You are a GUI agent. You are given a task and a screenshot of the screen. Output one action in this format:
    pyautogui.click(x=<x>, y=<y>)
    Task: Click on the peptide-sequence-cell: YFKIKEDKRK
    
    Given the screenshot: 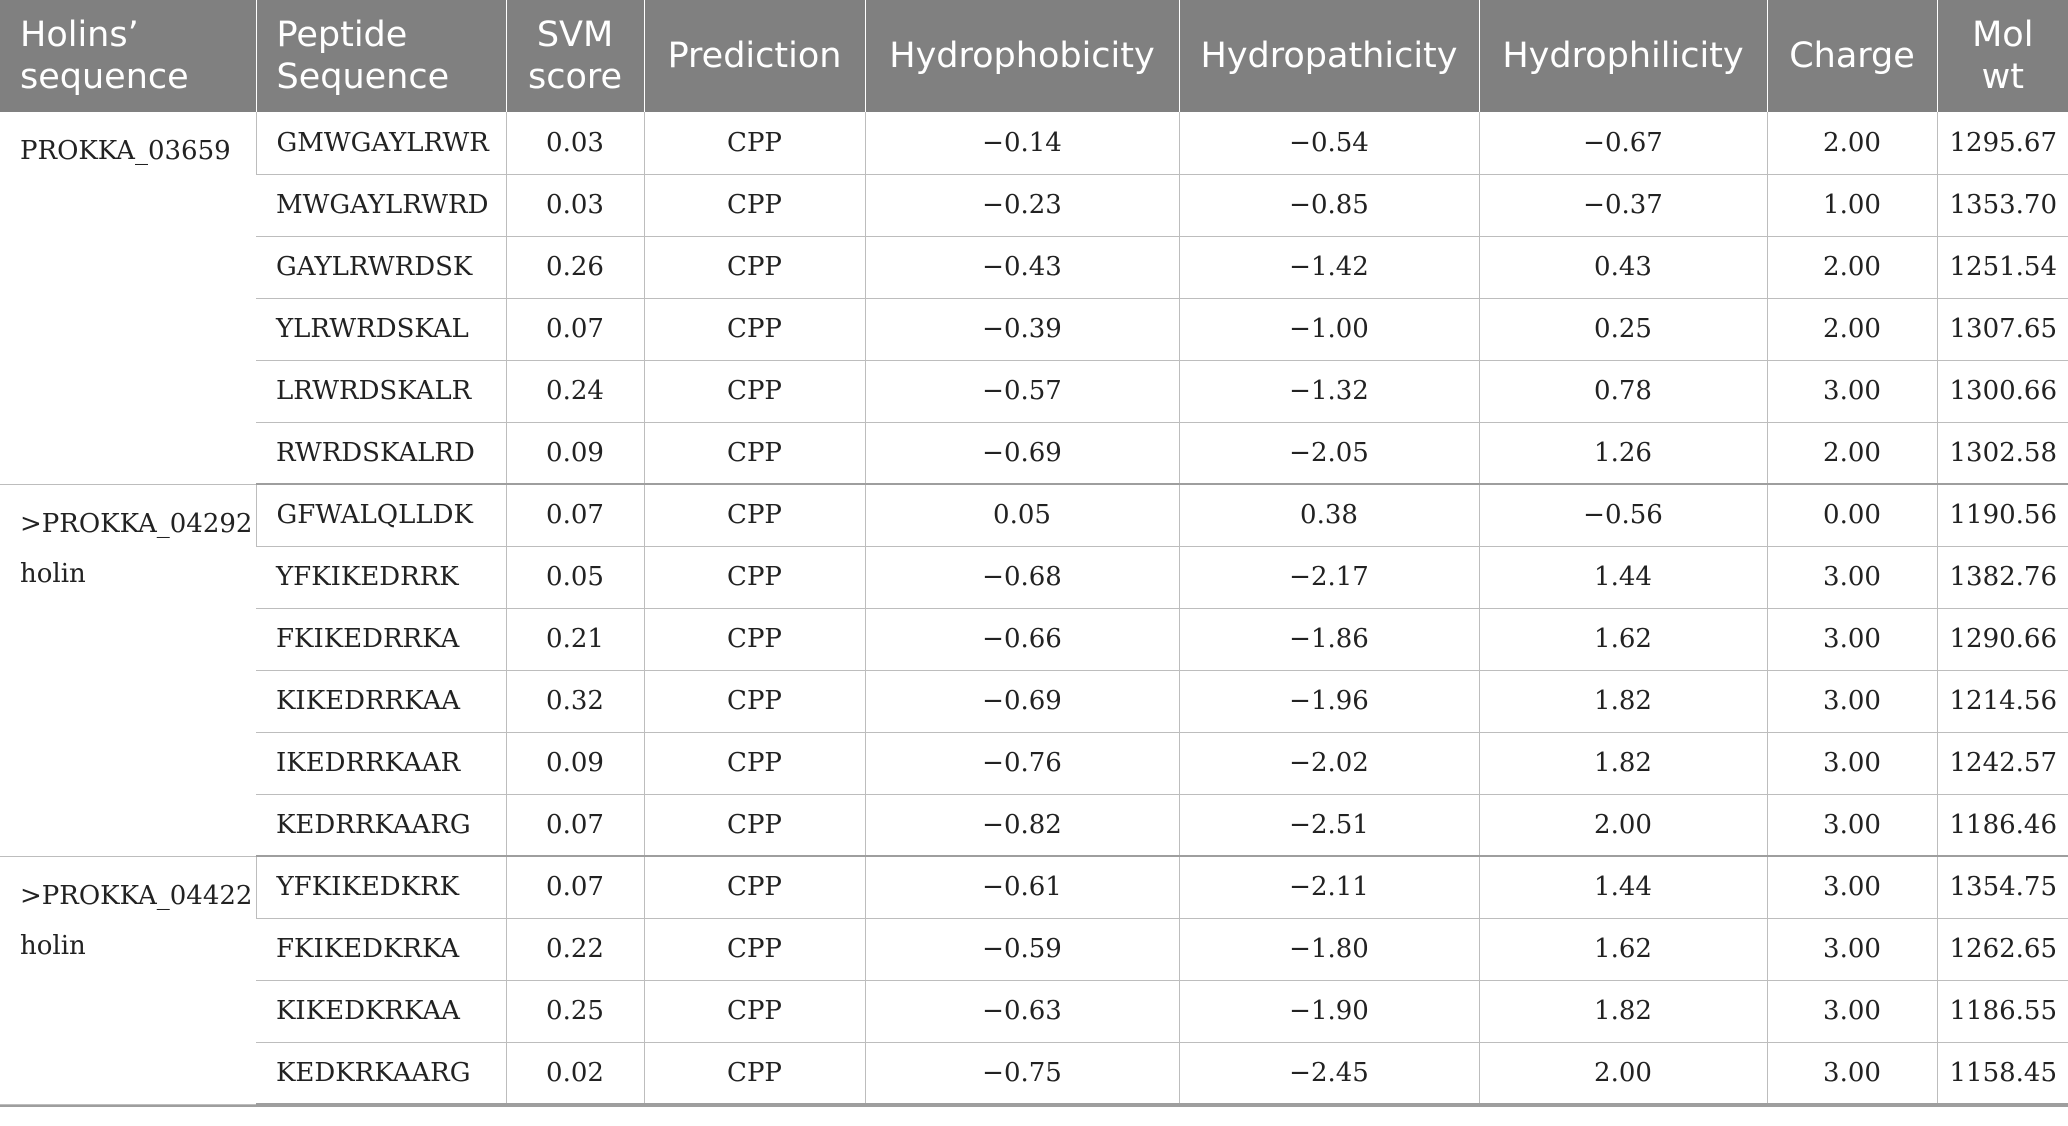 What is the action you would take?
    pyautogui.click(x=380, y=887)
    